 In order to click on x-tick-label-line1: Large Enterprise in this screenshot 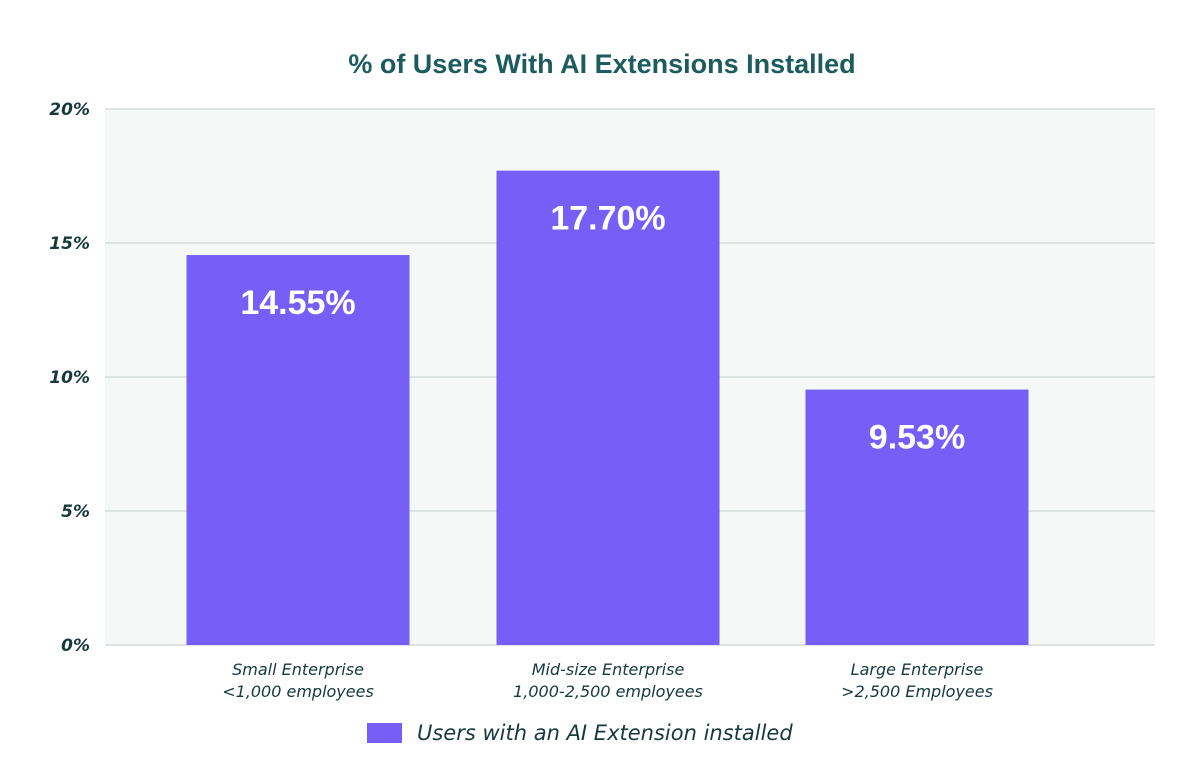, I will do `click(917, 669)`.